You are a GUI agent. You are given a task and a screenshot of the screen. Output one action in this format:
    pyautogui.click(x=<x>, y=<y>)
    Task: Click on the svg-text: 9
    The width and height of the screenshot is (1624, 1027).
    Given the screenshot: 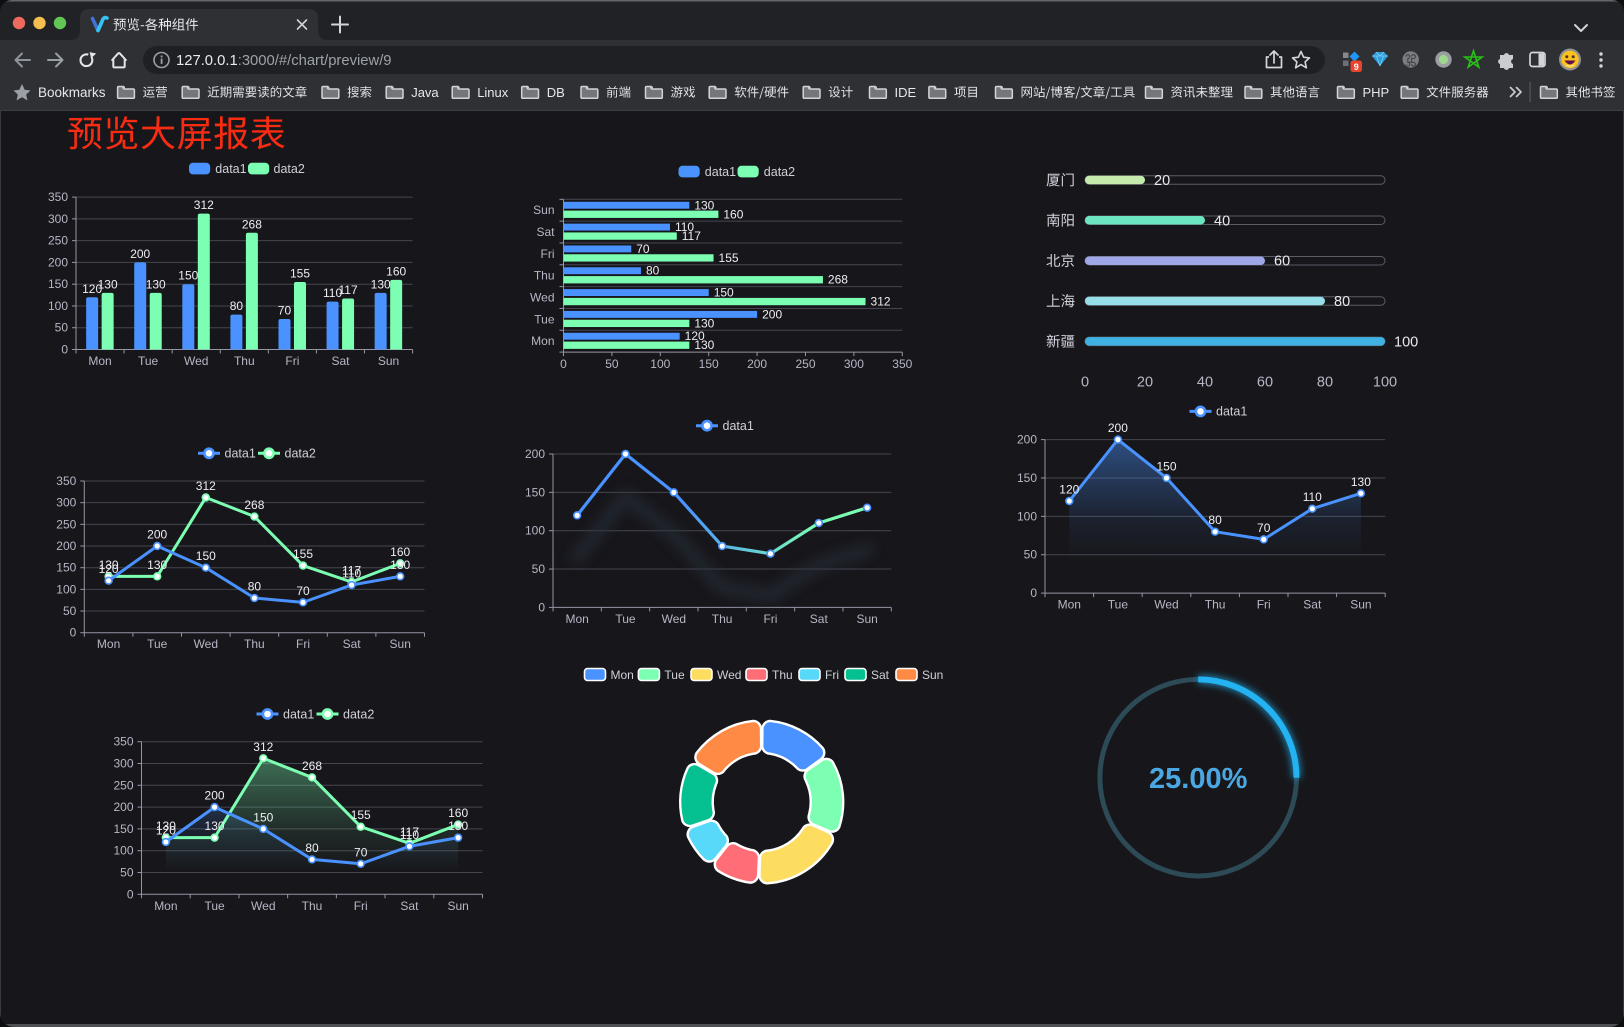 What is the action you would take?
    pyautogui.click(x=1356, y=67)
    